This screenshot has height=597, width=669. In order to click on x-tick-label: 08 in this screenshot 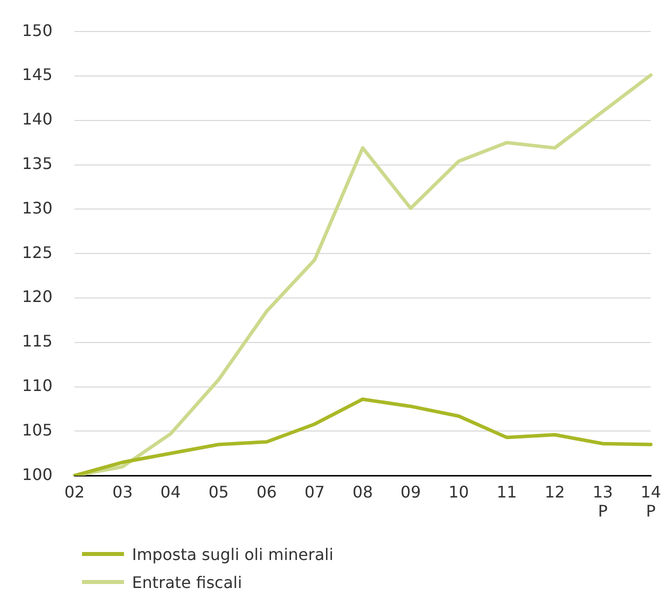, I will do `click(362, 492)`.